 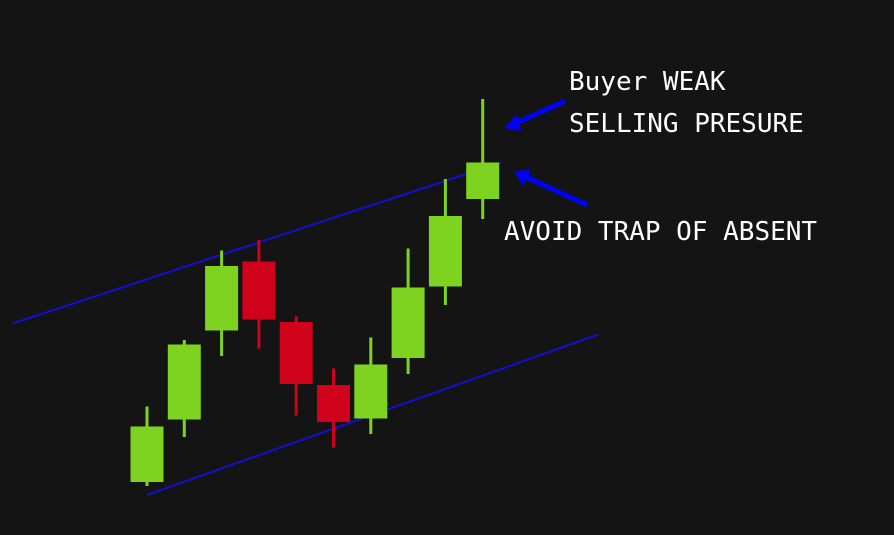 I want to click on arrow-to-body-head, so click(x=522, y=178).